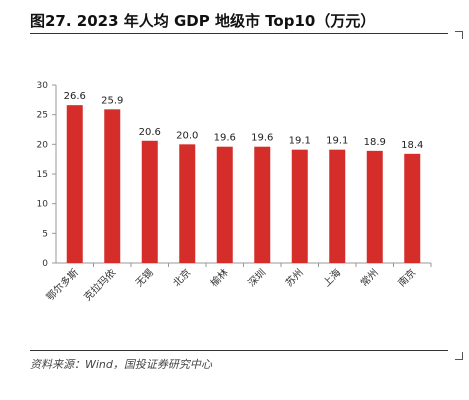 This screenshot has width=469, height=400. What do you see at coordinates (61, 284) in the screenshot?
I see `x-tick-label: 鄂尔多斯` at bounding box center [61, 284].